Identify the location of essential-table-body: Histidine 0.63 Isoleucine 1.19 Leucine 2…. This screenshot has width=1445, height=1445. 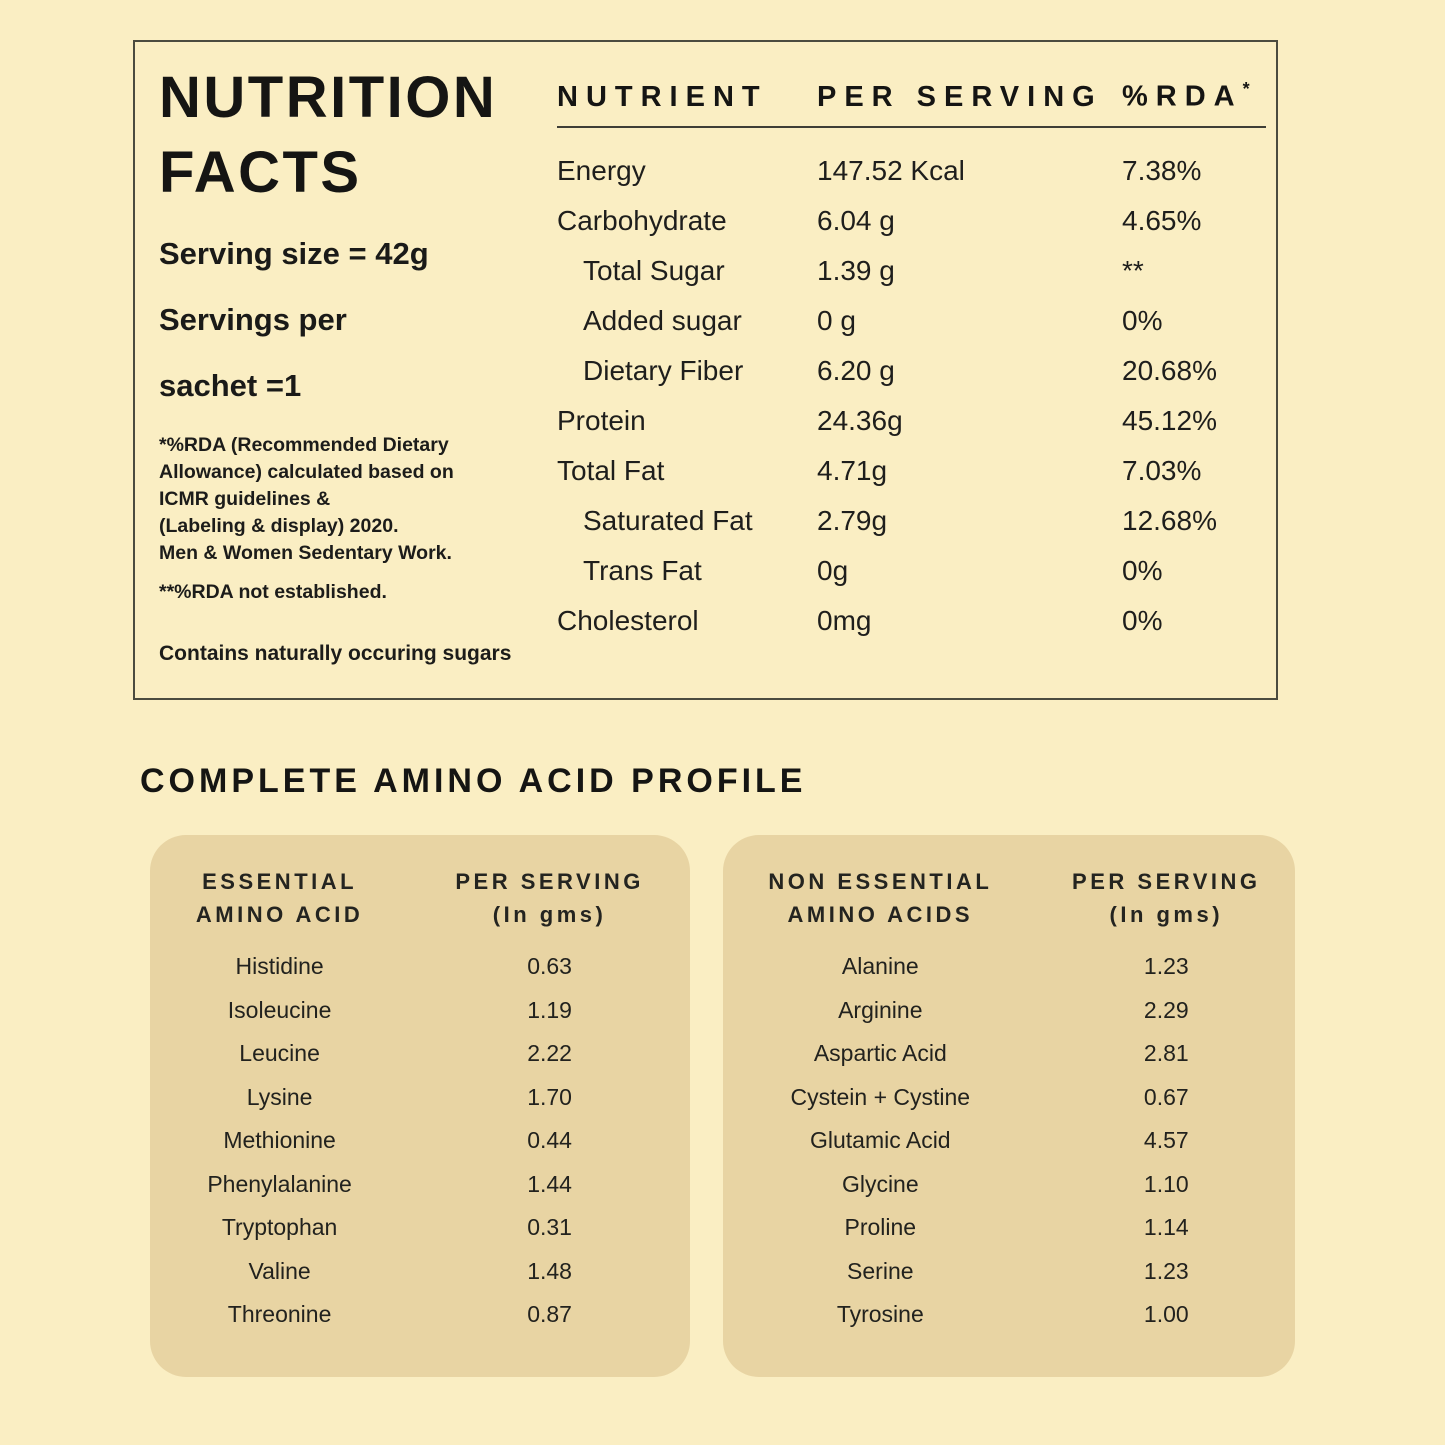
(420, 1141).